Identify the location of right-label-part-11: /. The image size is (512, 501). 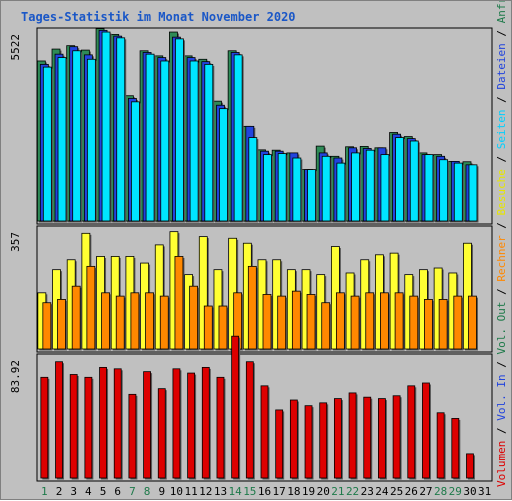
(501, 100).